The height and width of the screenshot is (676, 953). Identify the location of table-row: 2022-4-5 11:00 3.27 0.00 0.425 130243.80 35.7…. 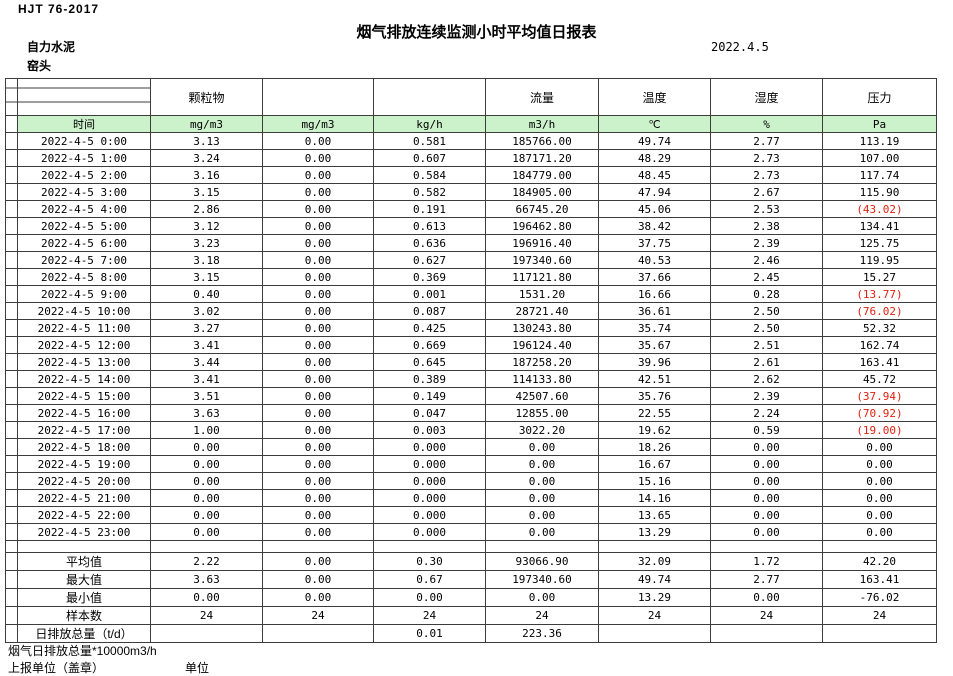
(471, 328).